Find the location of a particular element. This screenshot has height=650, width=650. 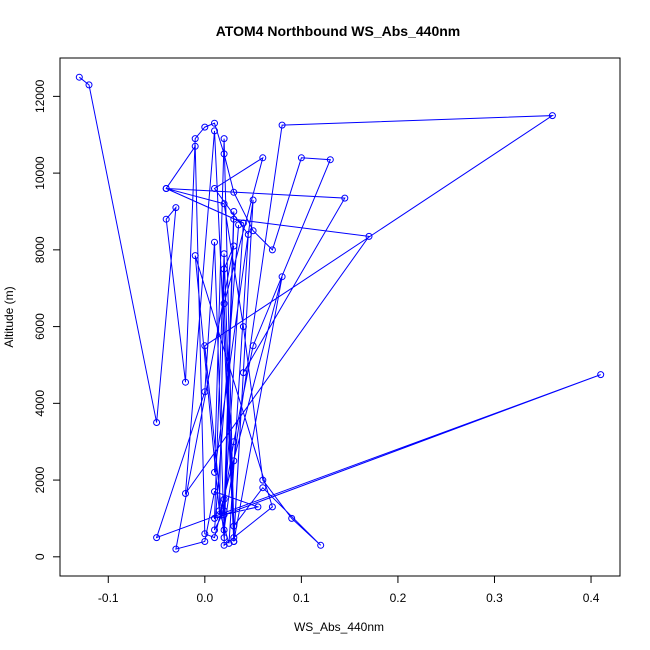

y-tick-label: 4000 is located at coordinates (40, 403).